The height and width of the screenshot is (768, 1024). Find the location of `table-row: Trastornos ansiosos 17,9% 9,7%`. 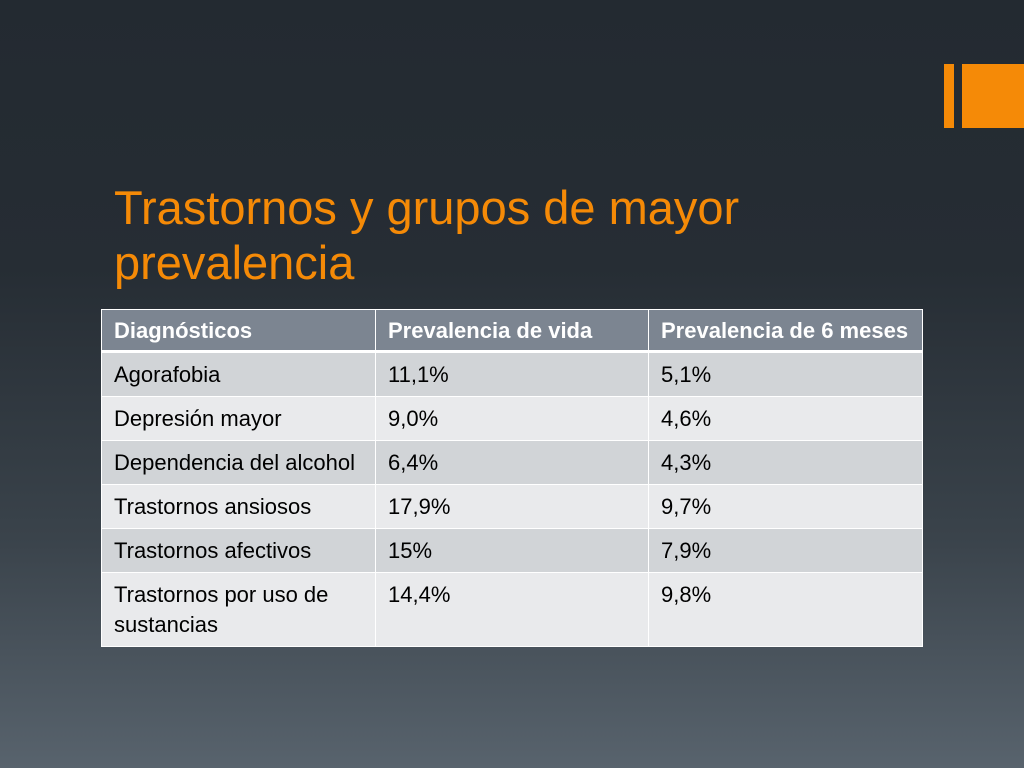

table-row: Trastornos ansiosos 17,9% 9,7% is located at coordinates (512, 506).